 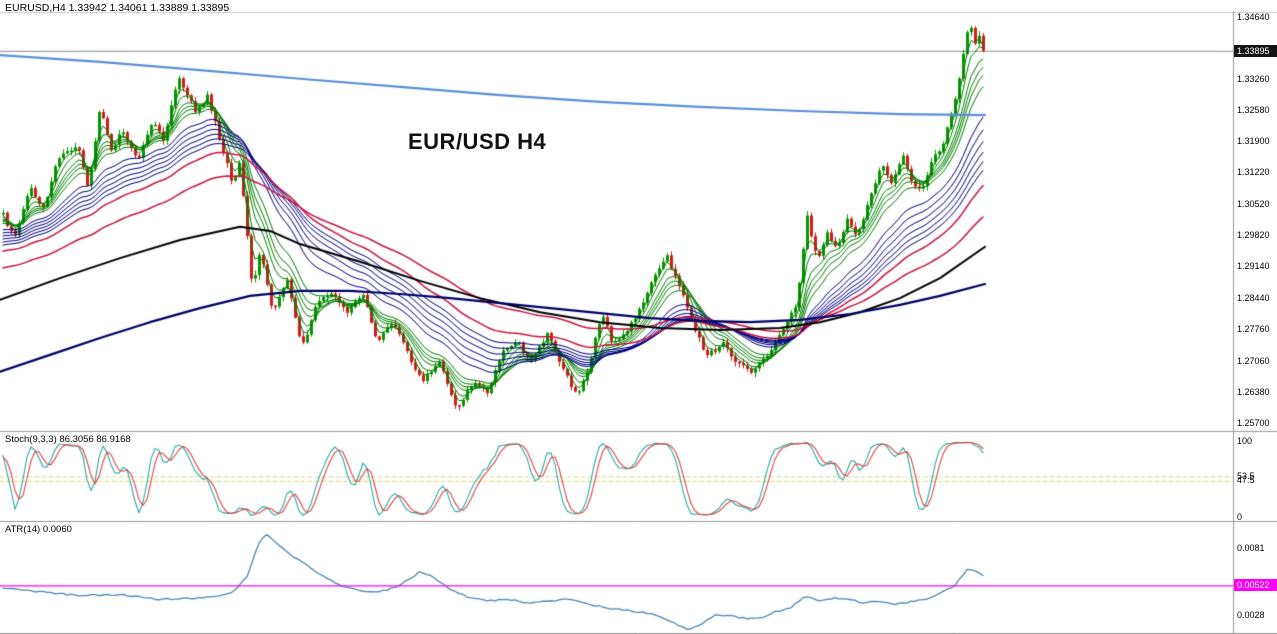 What do you see at coordinates (1255, 585) in the screenshot?
I see `atr-level-badge: 0.00522` at bounding box center [1255, 585].